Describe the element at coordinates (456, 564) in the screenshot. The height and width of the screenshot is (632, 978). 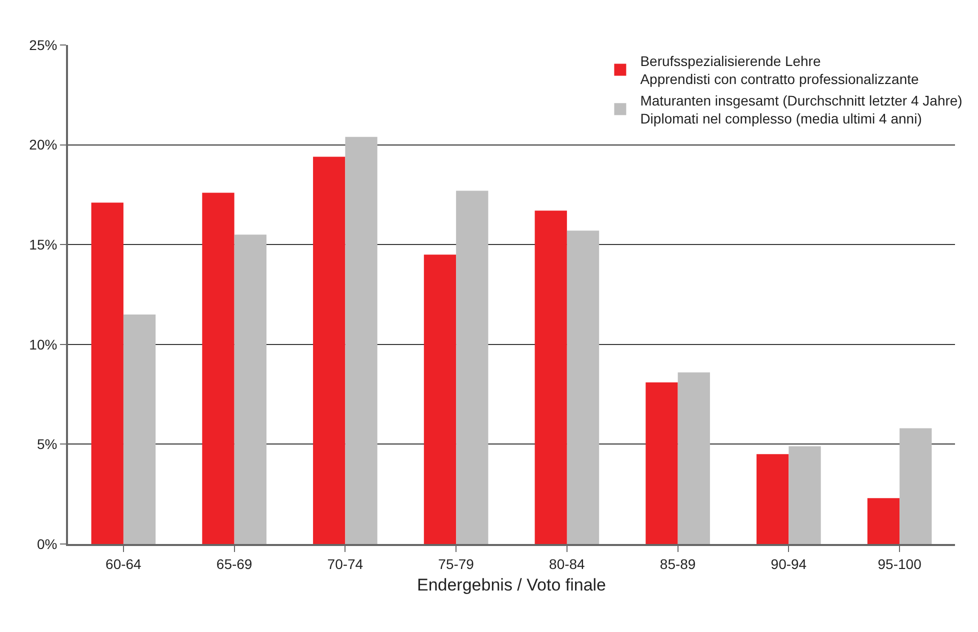
I see `x-tick-label: 75-79` at that location.